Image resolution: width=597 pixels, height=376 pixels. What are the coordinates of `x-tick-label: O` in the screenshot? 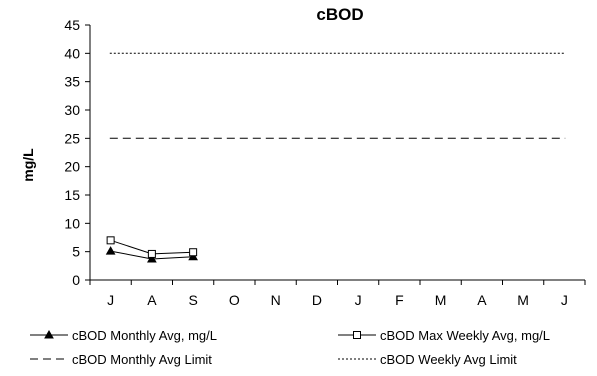 It's located at (234, 300).